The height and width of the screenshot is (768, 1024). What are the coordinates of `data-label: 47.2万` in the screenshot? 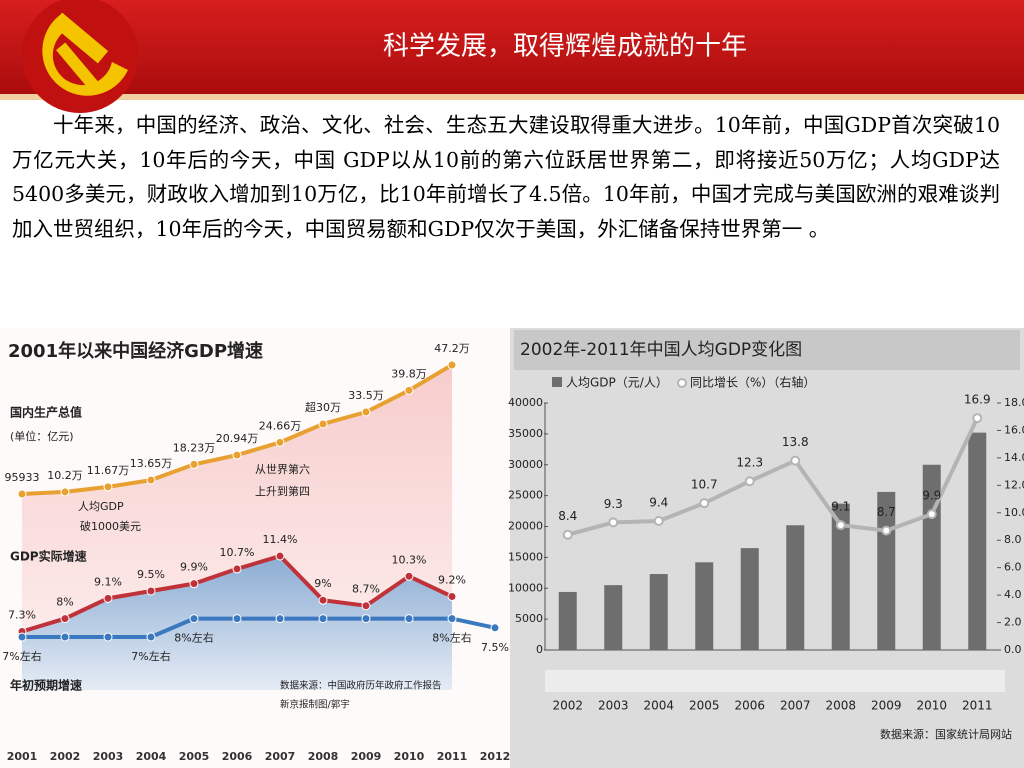 It's located at (452, 348).